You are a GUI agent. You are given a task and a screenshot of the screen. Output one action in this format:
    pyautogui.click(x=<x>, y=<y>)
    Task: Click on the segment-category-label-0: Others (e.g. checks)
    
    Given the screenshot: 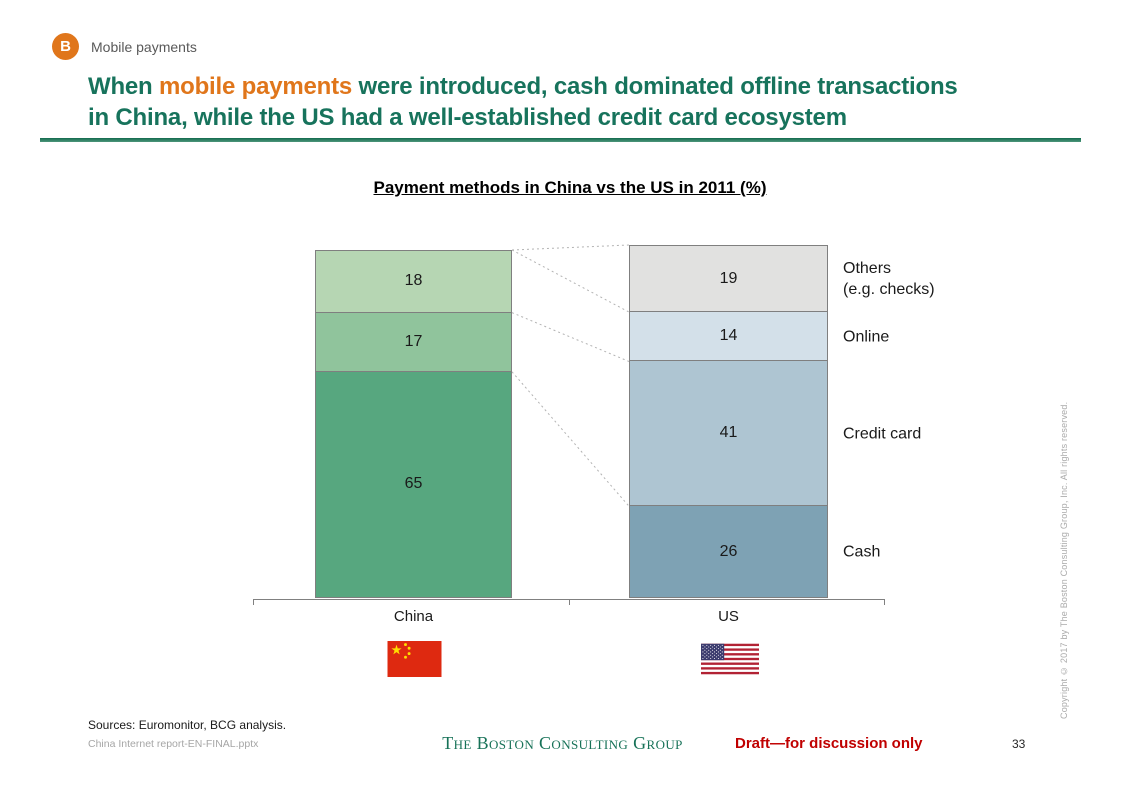 What is the action you would take?
    pyautogui.click(x=889, y=278)
    